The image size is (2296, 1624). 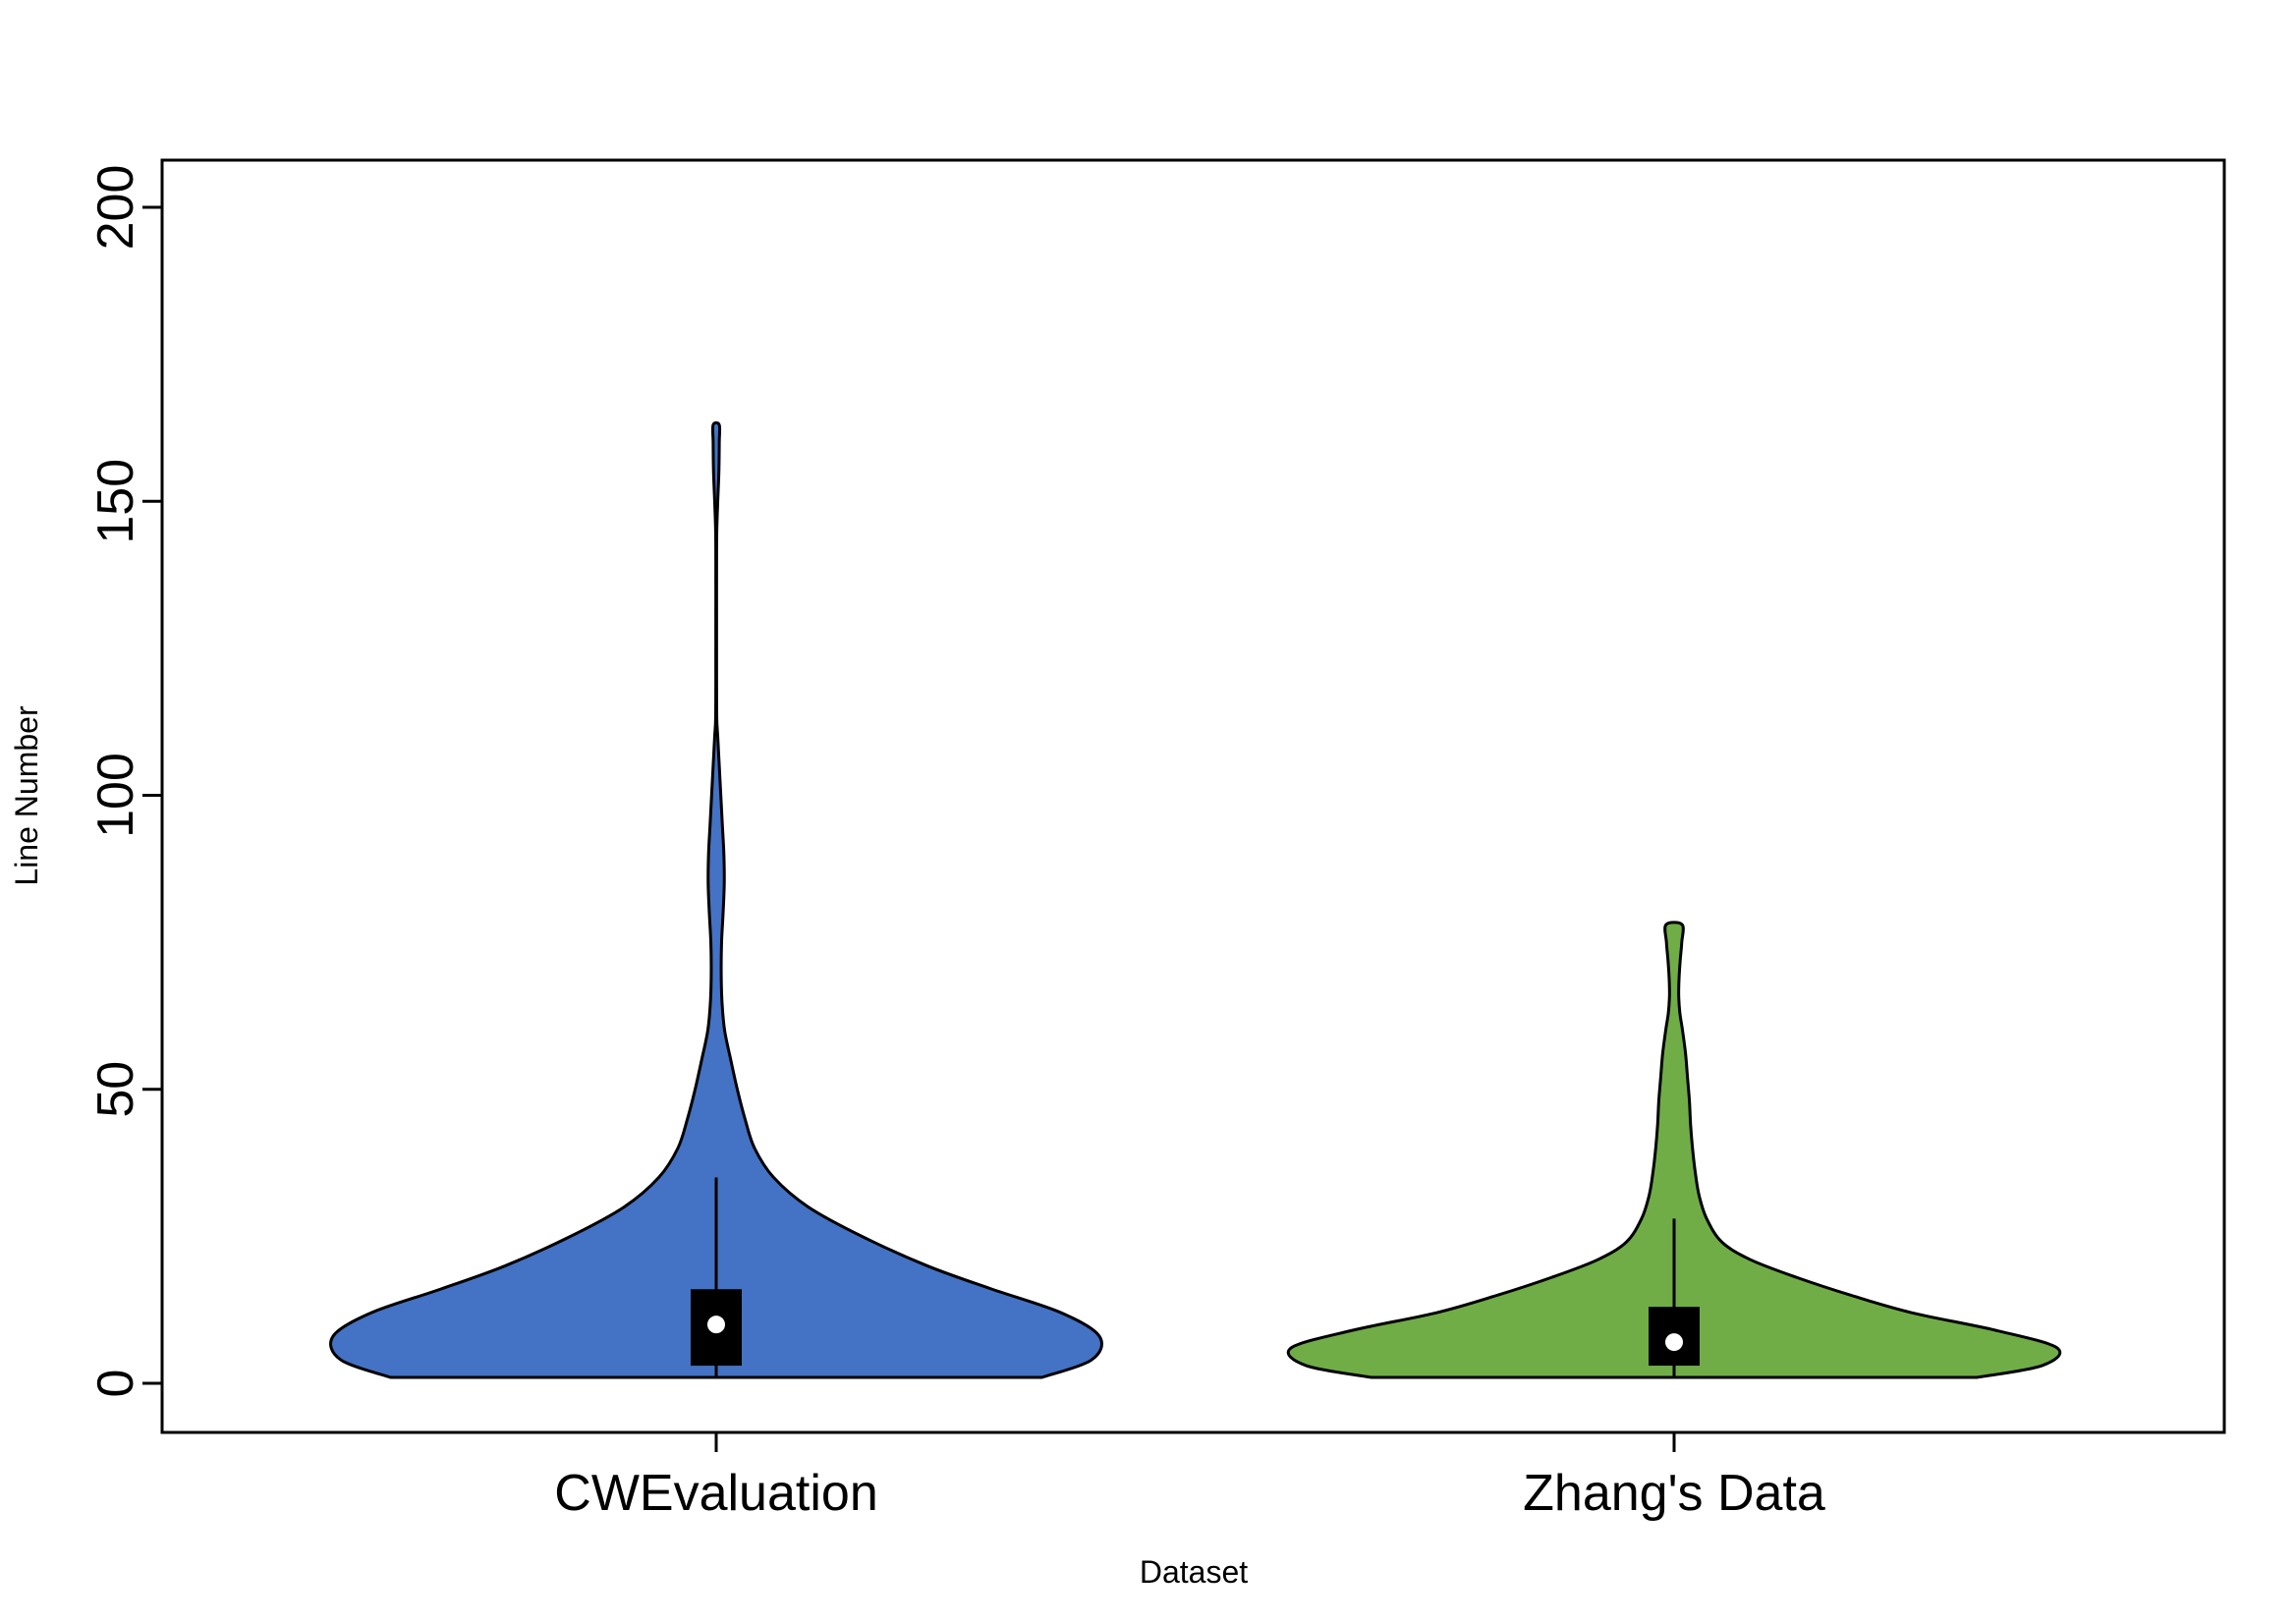 I want to click on x-tick-label: Zhang's Data, so click(x=1674, y=1493).